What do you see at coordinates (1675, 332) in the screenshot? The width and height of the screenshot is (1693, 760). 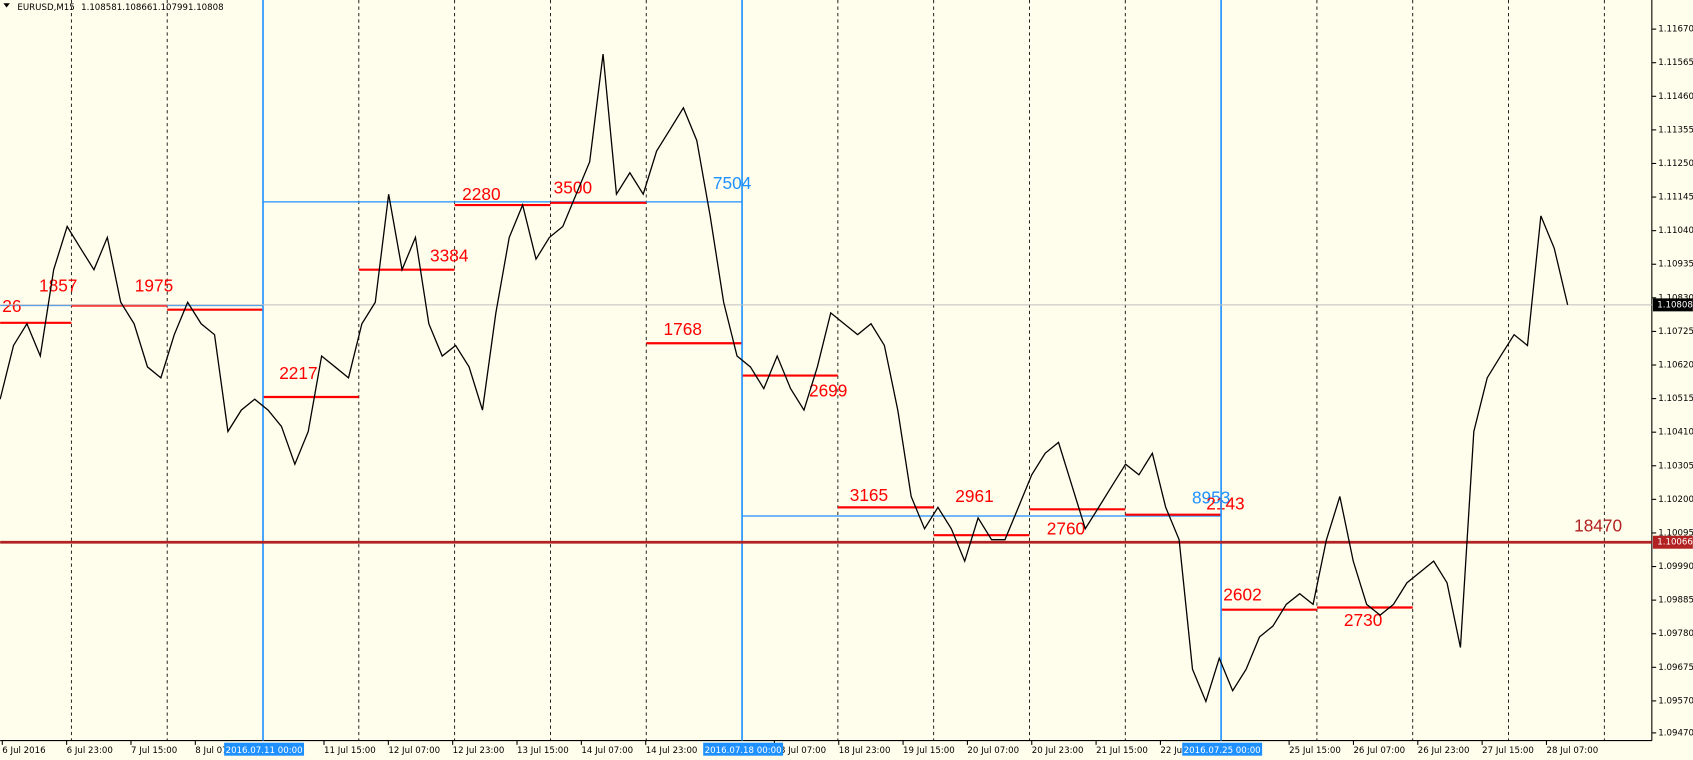 I see `y-tick-label: 1.10725` at bounding box center [1675, 332].